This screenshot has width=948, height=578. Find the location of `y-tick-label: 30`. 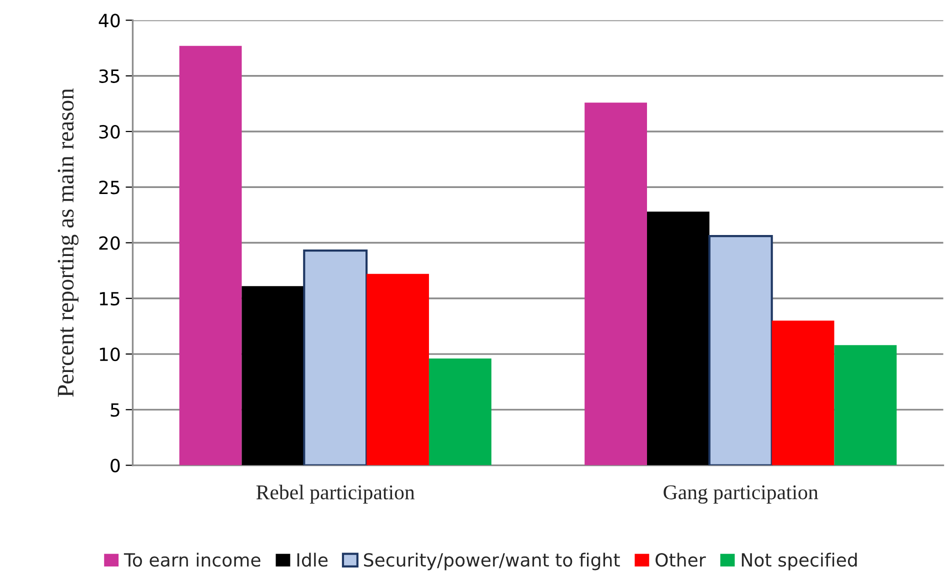

y-tick-label: 30 is located at coordinates (109, 131).